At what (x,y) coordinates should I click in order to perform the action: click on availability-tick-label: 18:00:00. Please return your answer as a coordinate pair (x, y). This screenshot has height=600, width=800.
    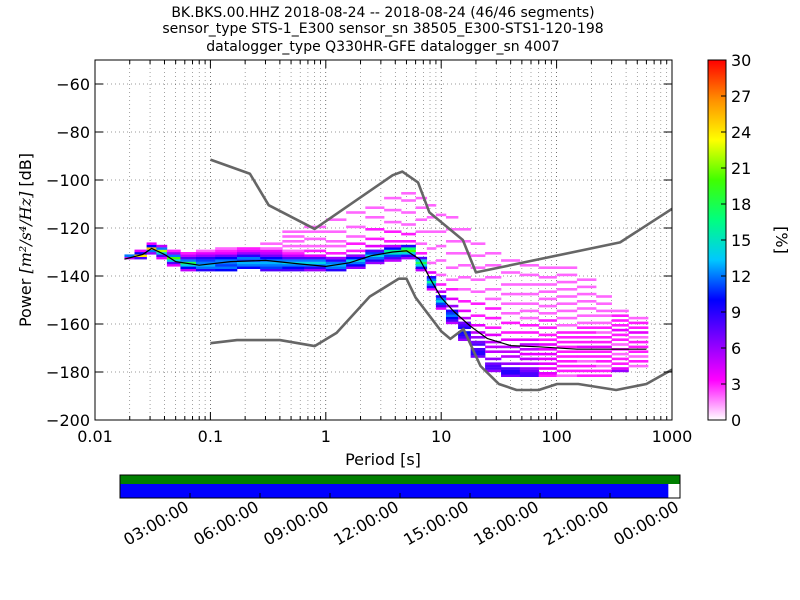
    Looking at the image, I should click on (506, 523).